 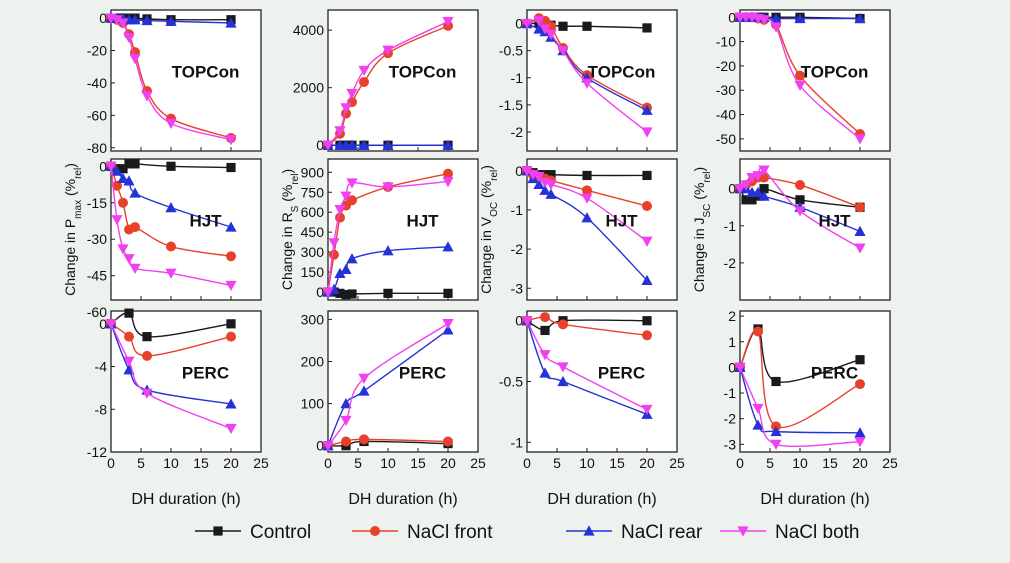 What do you see at coordinates (890, 463) in the screenshot?
I see `x-tick-label: 25` at bounding box center [890, 463].